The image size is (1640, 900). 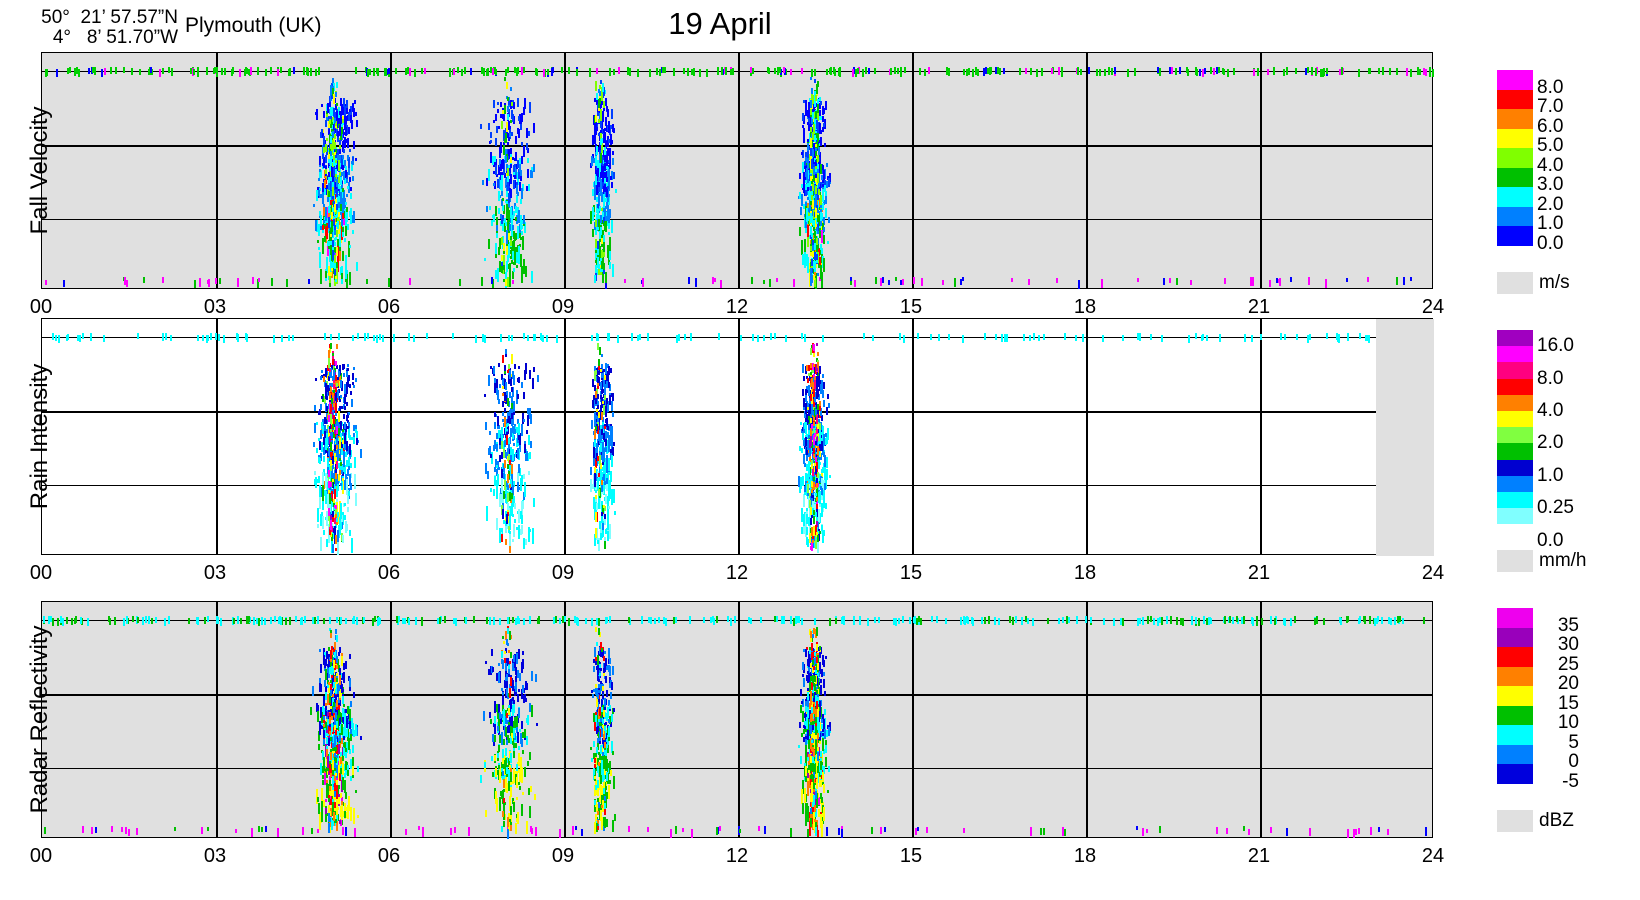 What do you see at coordinates (911, 307) in the screenshot?
I see `x-tick-label: 15` at bounding box center [911, 307].